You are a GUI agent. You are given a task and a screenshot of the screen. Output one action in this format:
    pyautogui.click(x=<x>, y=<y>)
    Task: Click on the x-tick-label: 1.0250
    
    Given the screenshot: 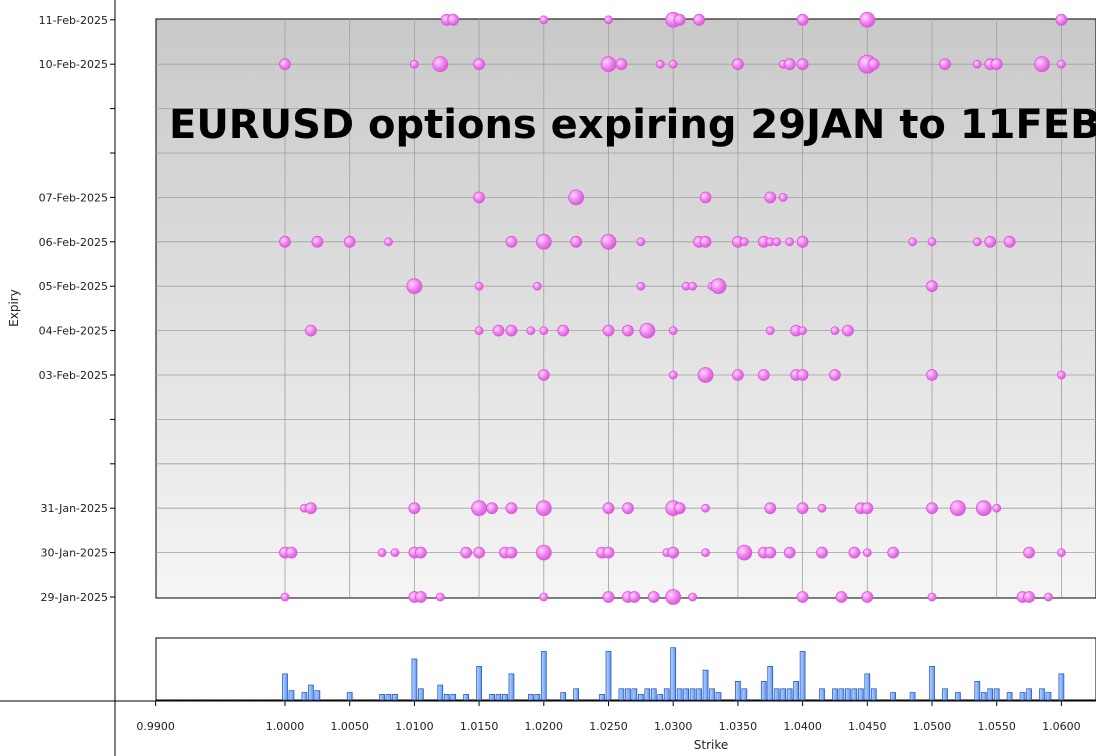 What is the action you would take?
    pyautogui.click(x=608, y=726)
    